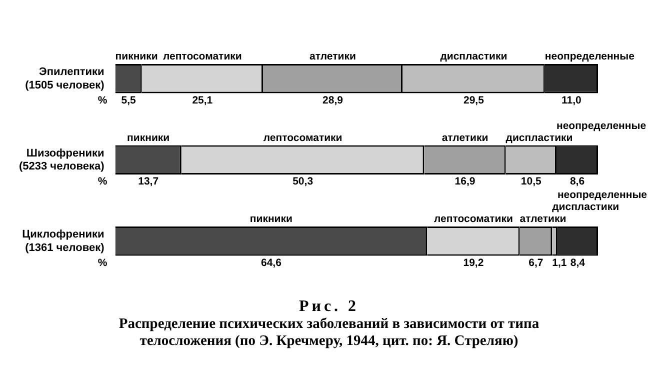 The height and width of the screenshot is (386, 658). What do you see at coordinates (473, 100) in the screenshot?
I see `data-label: 29,5` at bounding box center [473, 100].